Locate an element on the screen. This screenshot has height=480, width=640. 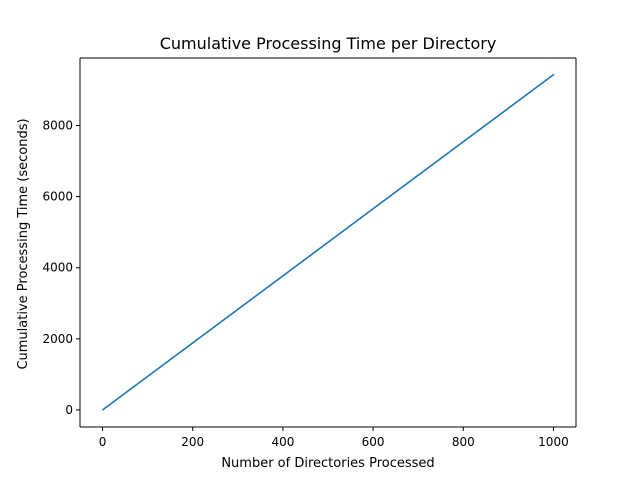
y-tick-label-2000: 2000 is located at coordinates (57, 339).